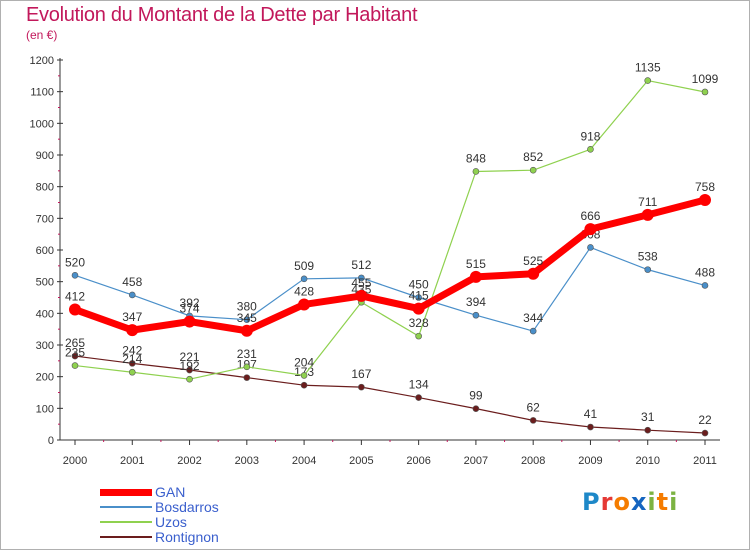  Describe the element at coordinates (419, 385) in the screenshot. I see `data-label-rontignon: 134` at that location.